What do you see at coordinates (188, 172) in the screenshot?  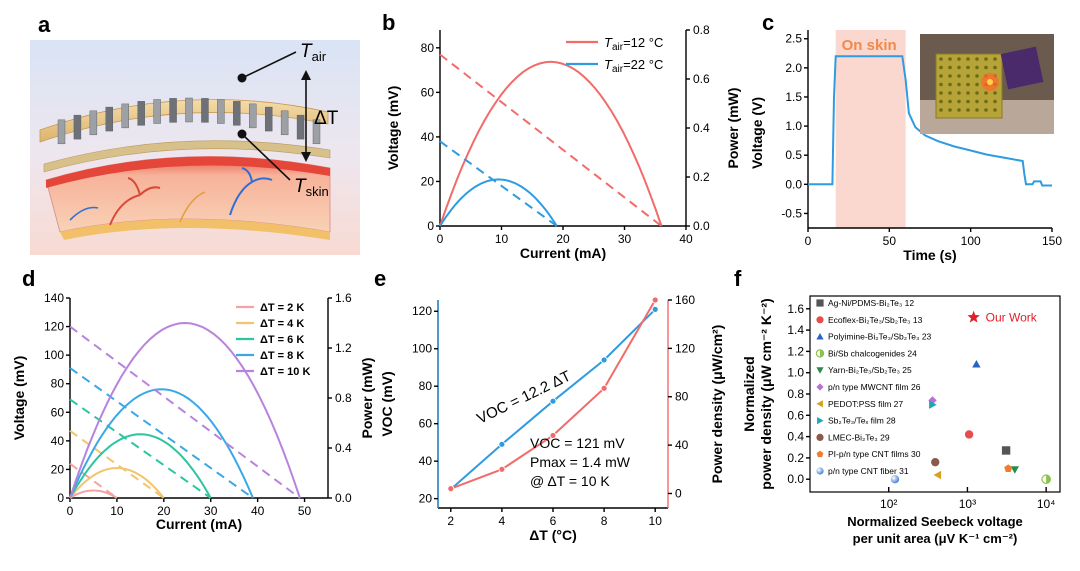 I see `skin-epidermis` at bounding box center [188, 172].